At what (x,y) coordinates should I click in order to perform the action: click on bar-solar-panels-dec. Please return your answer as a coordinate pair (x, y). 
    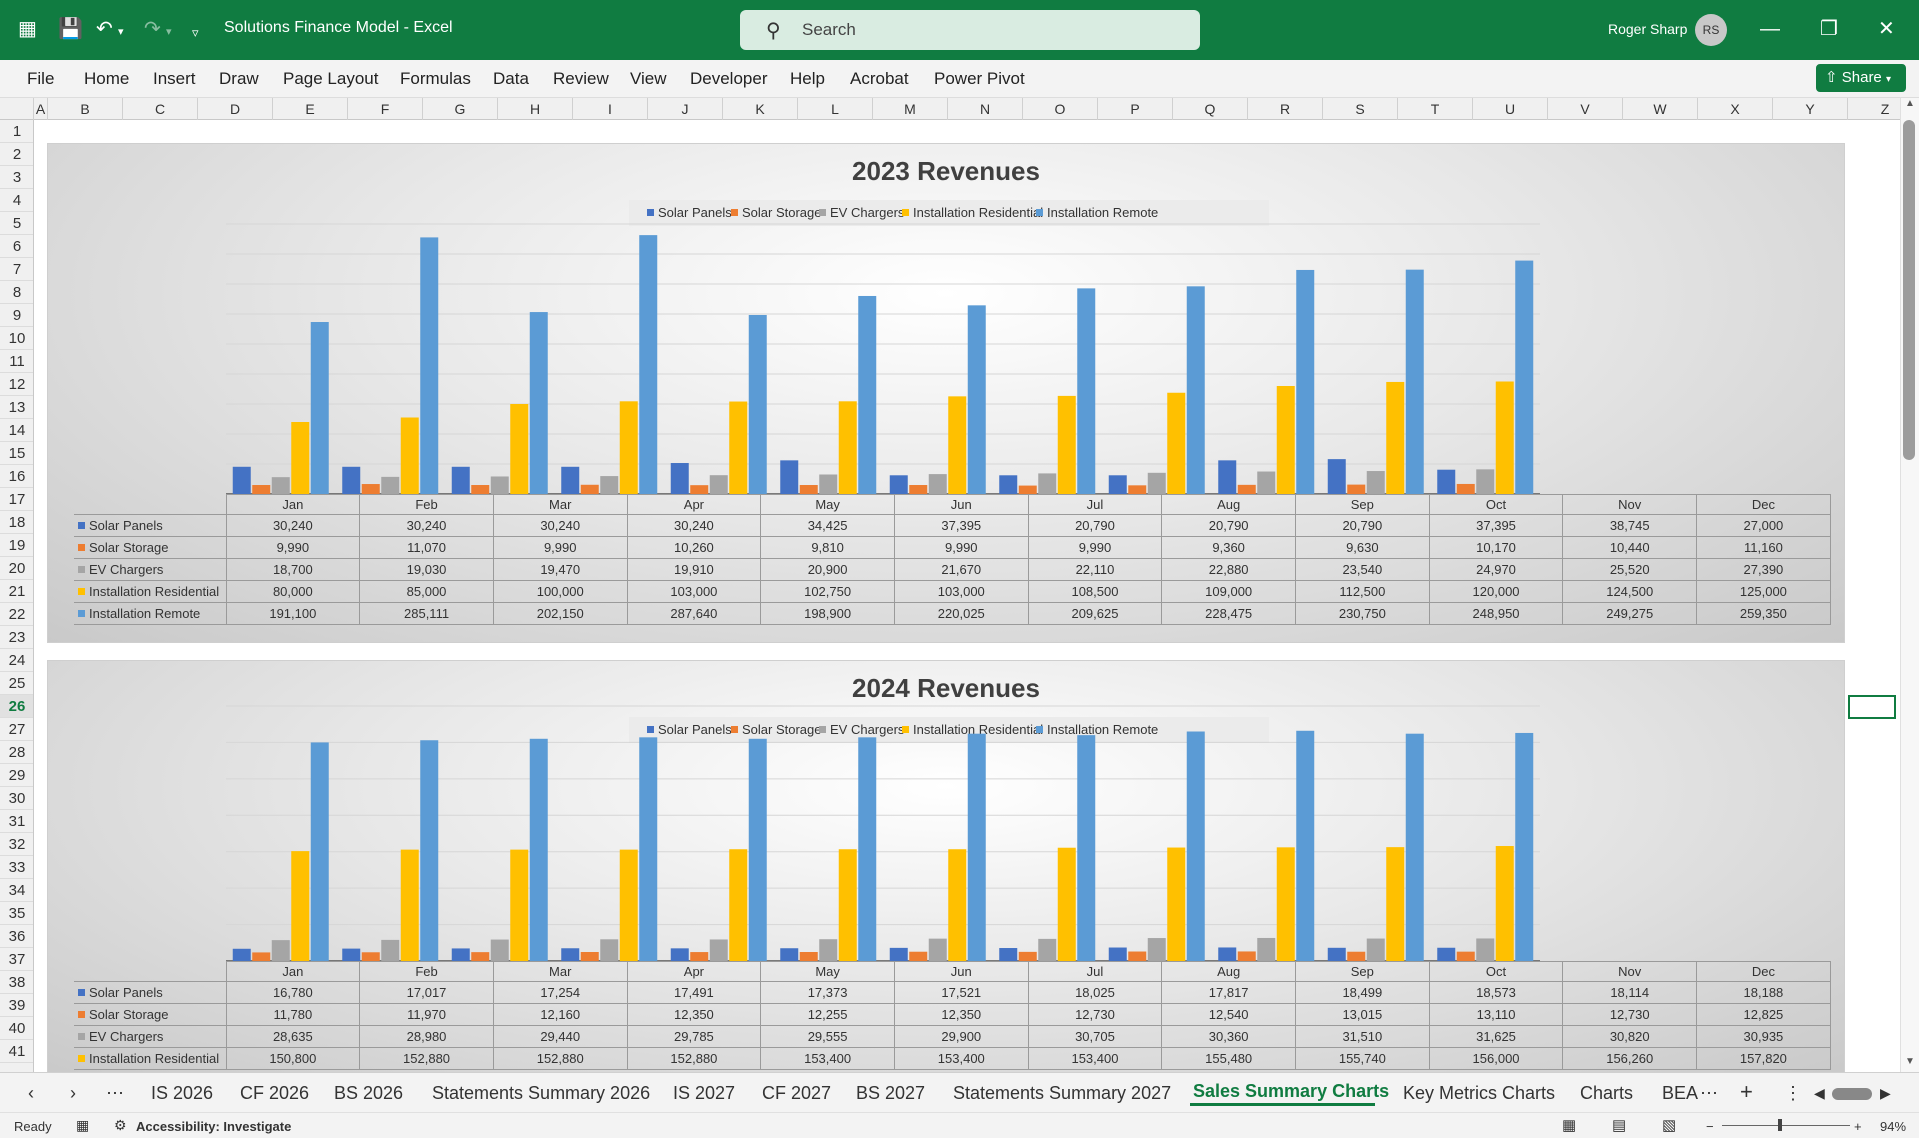
    Looking at the image, I should click on (1446, 481).